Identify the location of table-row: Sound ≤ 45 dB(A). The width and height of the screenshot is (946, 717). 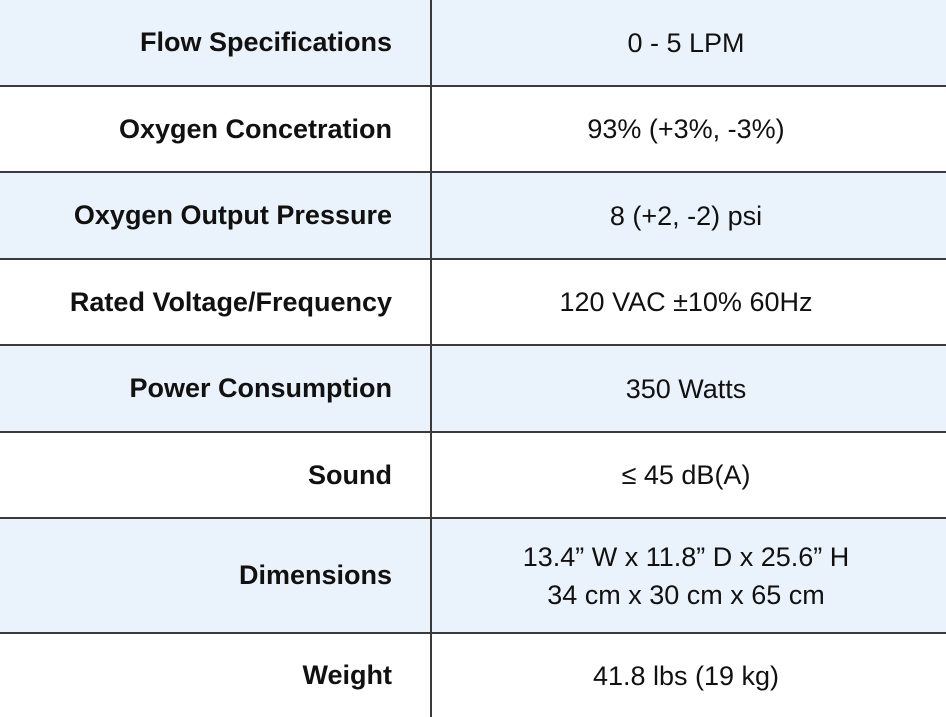
(473, 476).